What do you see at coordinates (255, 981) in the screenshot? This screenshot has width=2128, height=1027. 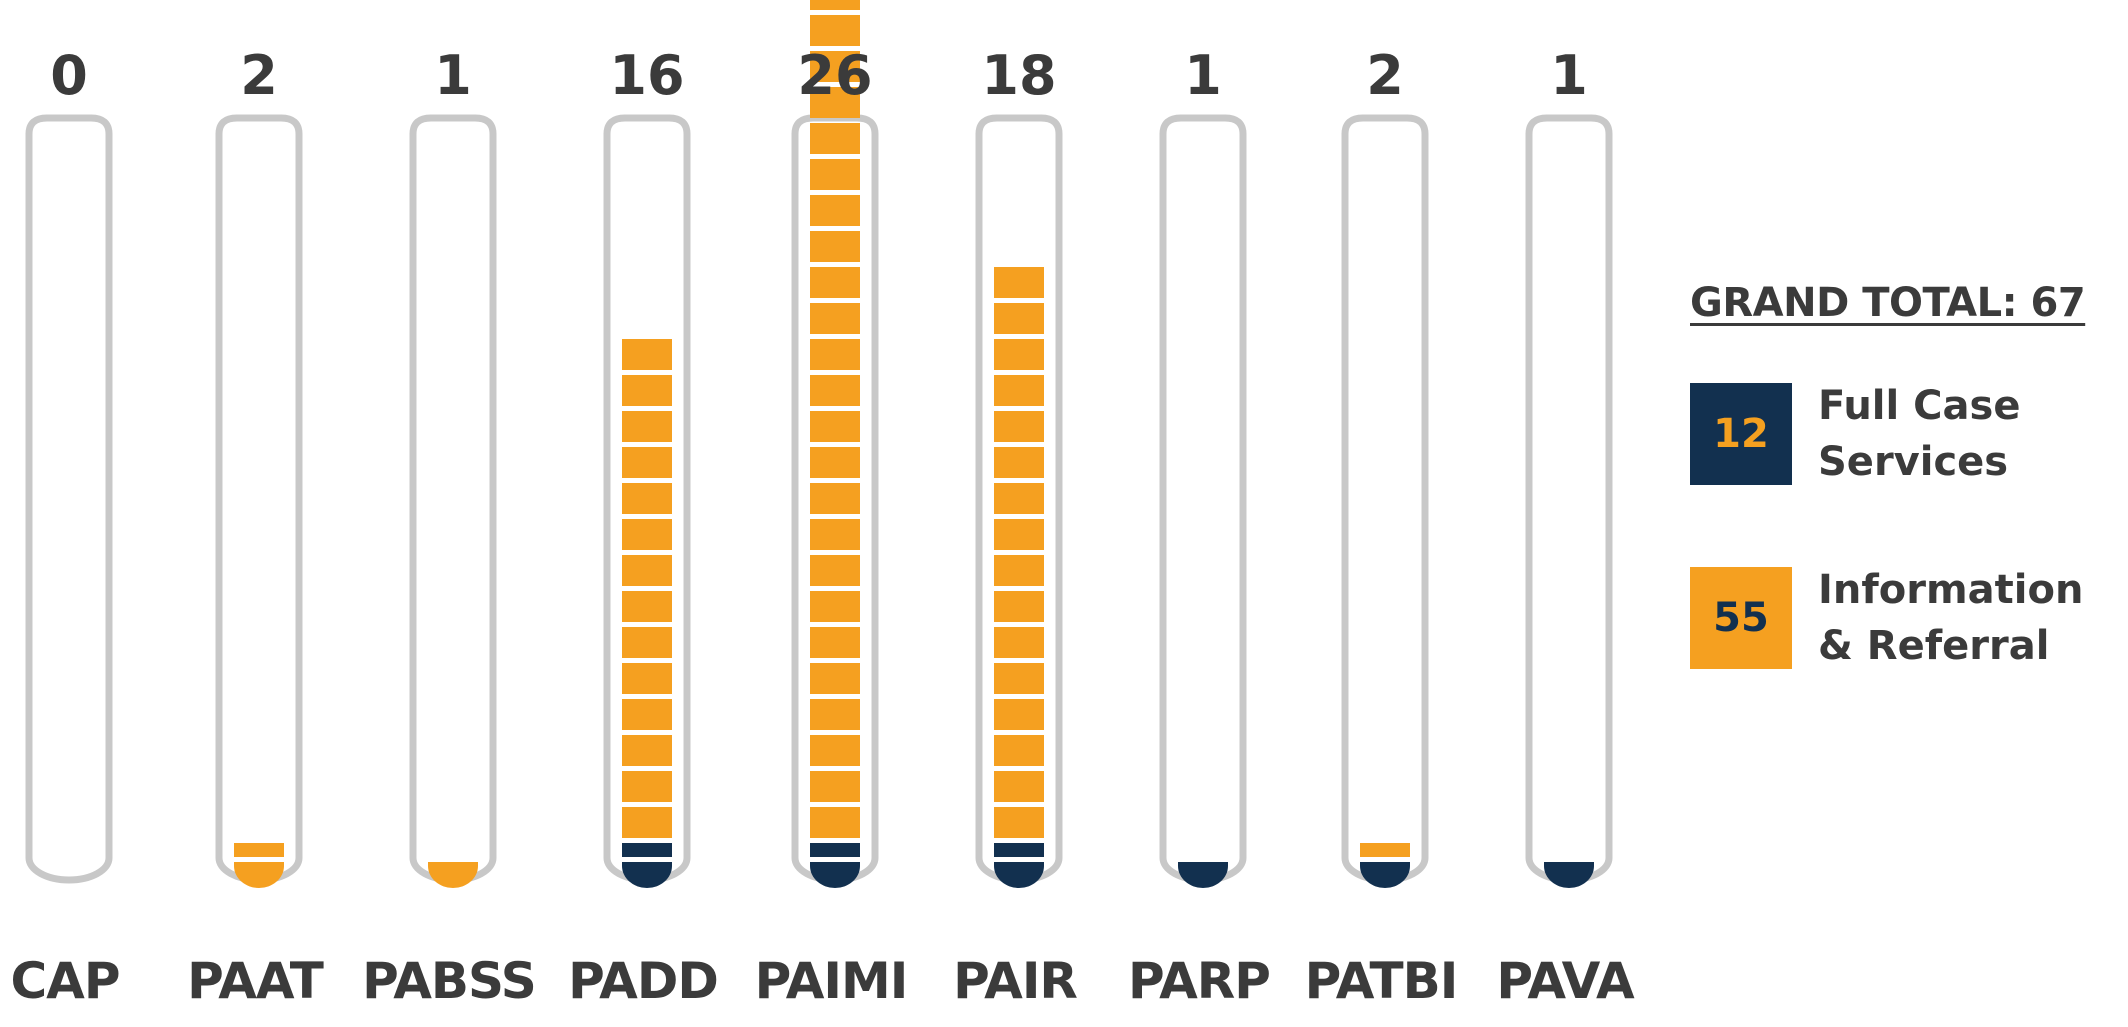 I see `category-label-paat: PAAT` at bounding box center [255, 981].